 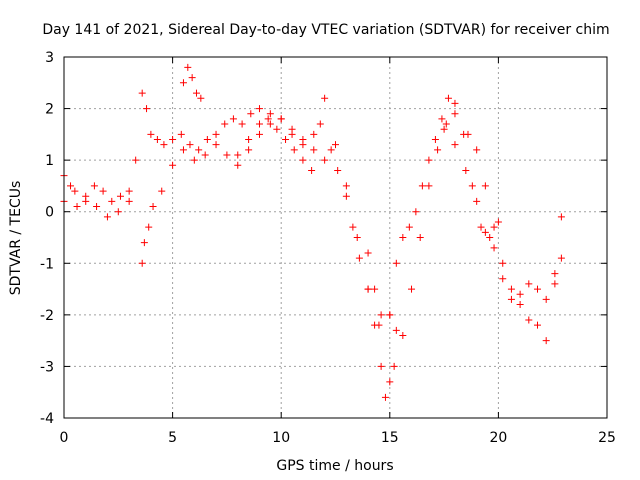 I want to click on y-axis-label: SDTVAR / TECUs, so click(x=16, y=238).